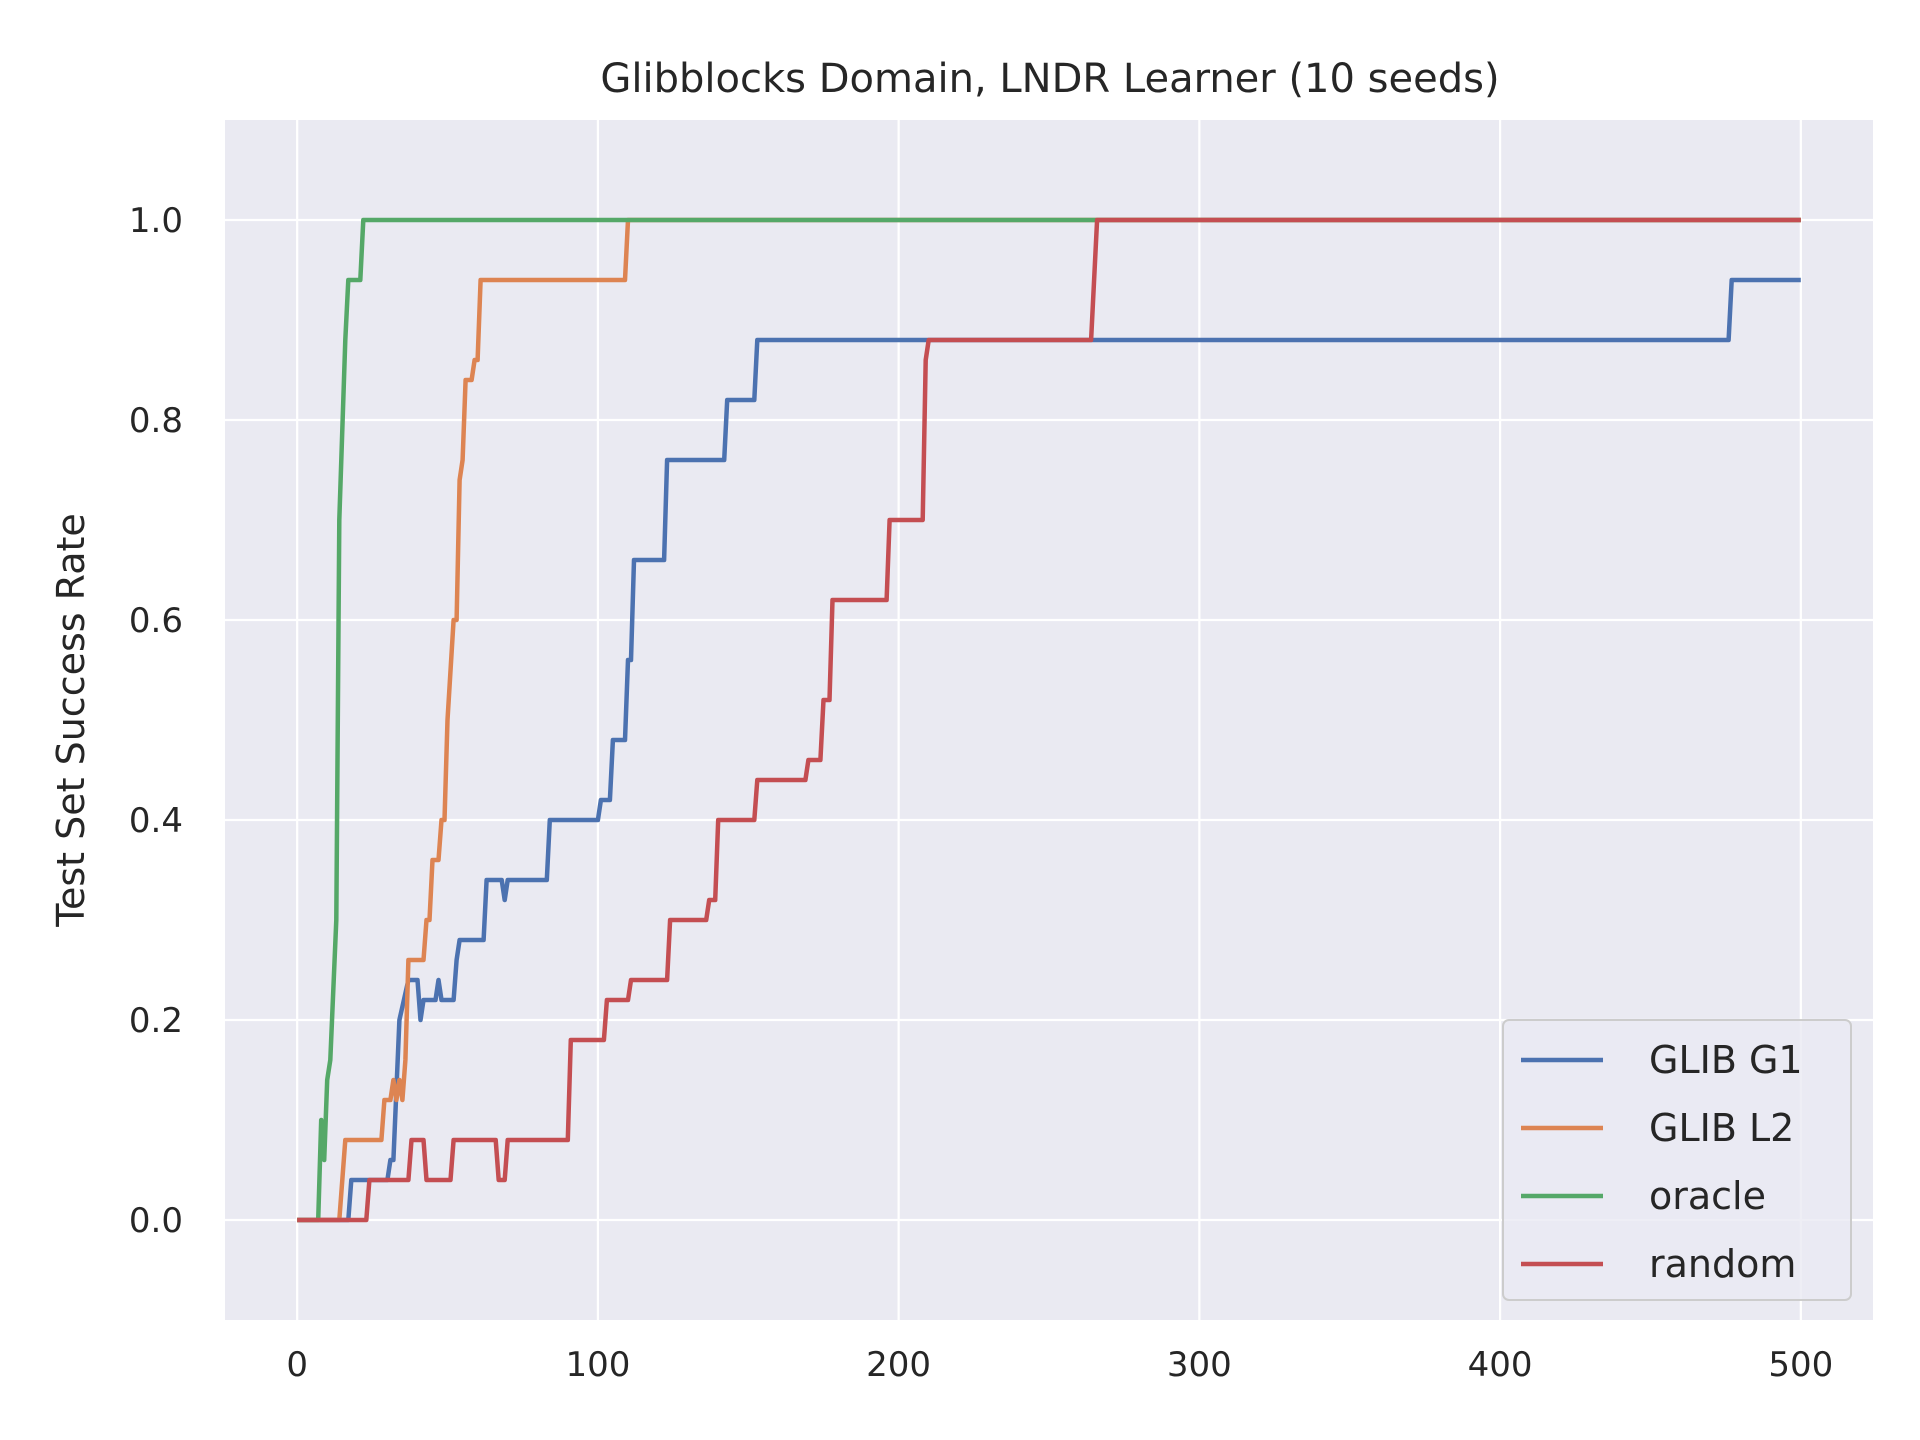  What do you see at coordinates (156, 1021) in the screenshot?
I see `y-tick-label: 0.2` at bounding box center [156, 1021].